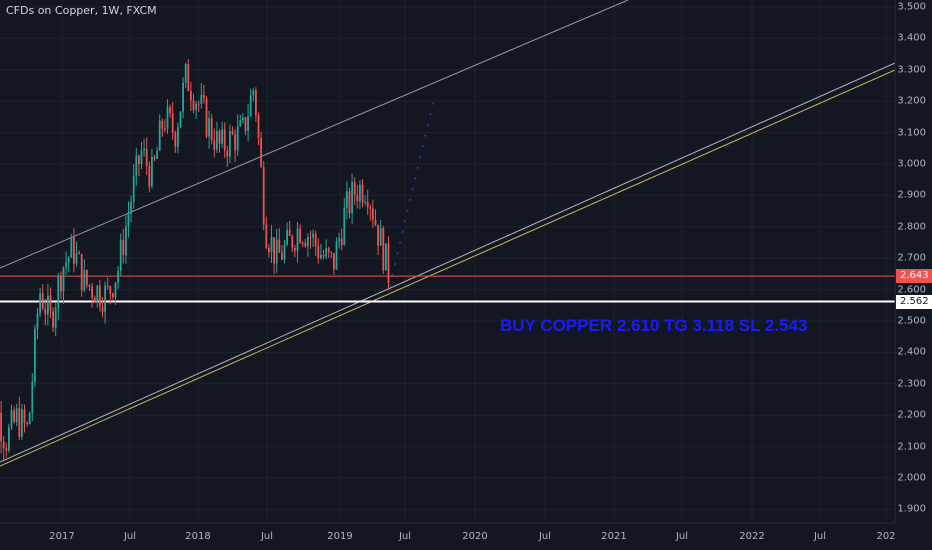 The image size is (932, 550). Describe the element at coordinates (911, 227) in the screenshot. I see `price-tick-label: 2.800` at that location.